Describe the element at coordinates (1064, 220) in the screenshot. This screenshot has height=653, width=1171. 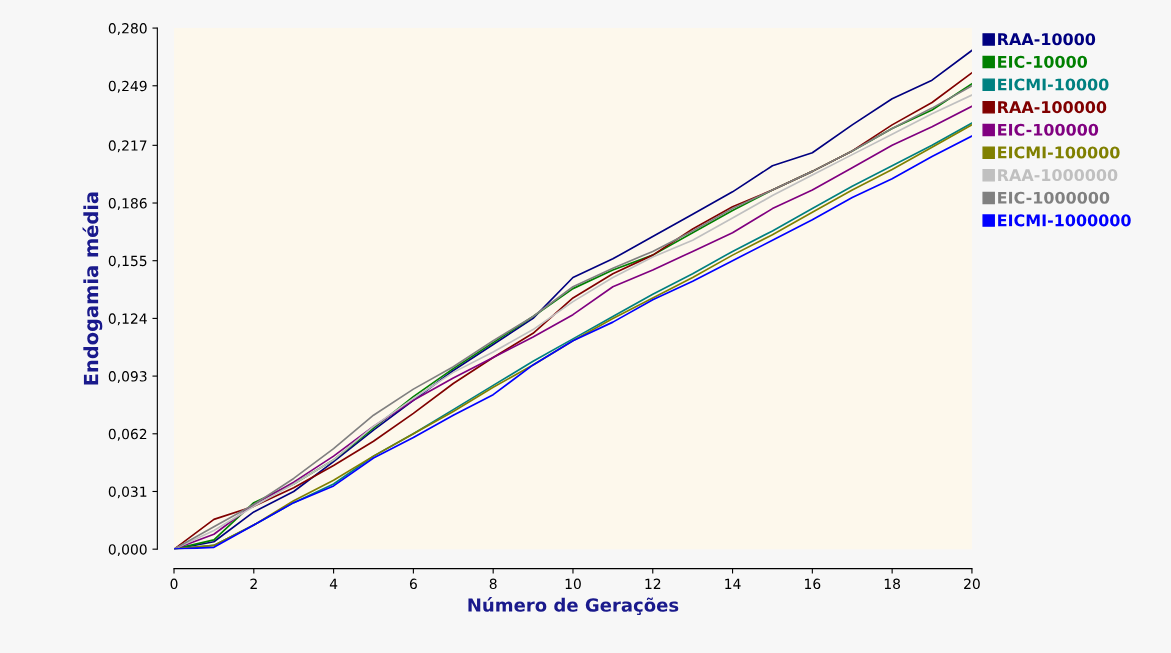
I see `legend-label: EICMI-1000000` at that location.